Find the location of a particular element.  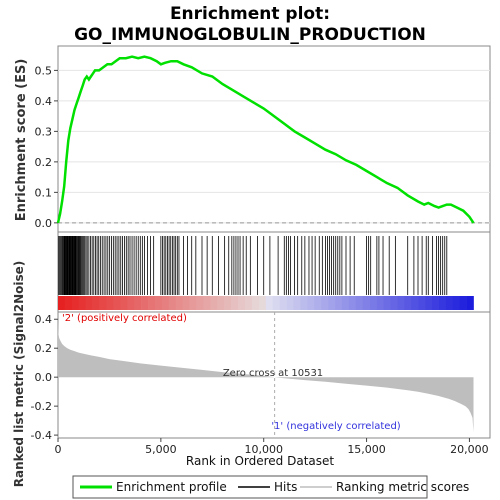

legend-enrichment-label: Enrichment profile is located at coordinates (171, 487).